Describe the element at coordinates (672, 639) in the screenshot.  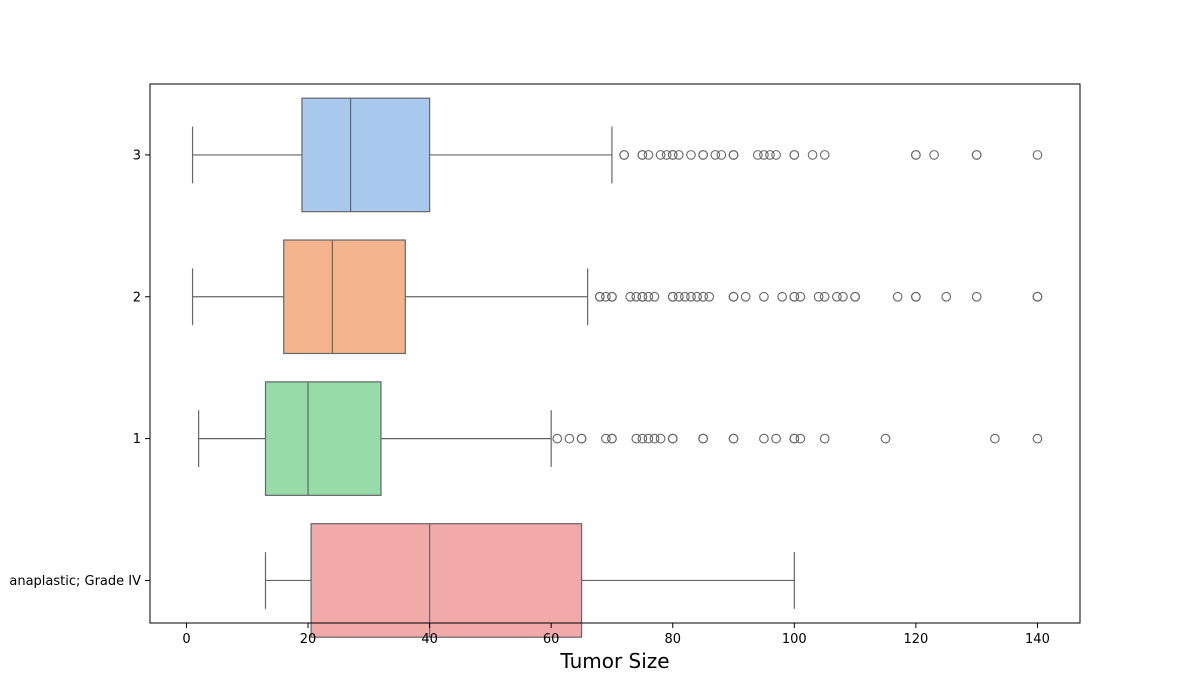
I see `x-tick-label: 80` at that location.